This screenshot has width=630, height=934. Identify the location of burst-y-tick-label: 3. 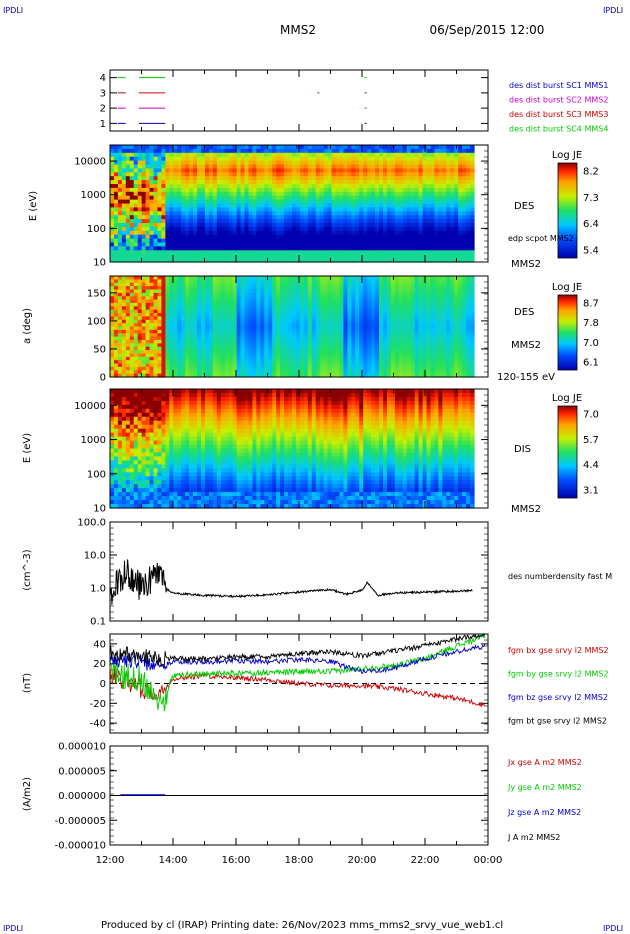
(103, 93).